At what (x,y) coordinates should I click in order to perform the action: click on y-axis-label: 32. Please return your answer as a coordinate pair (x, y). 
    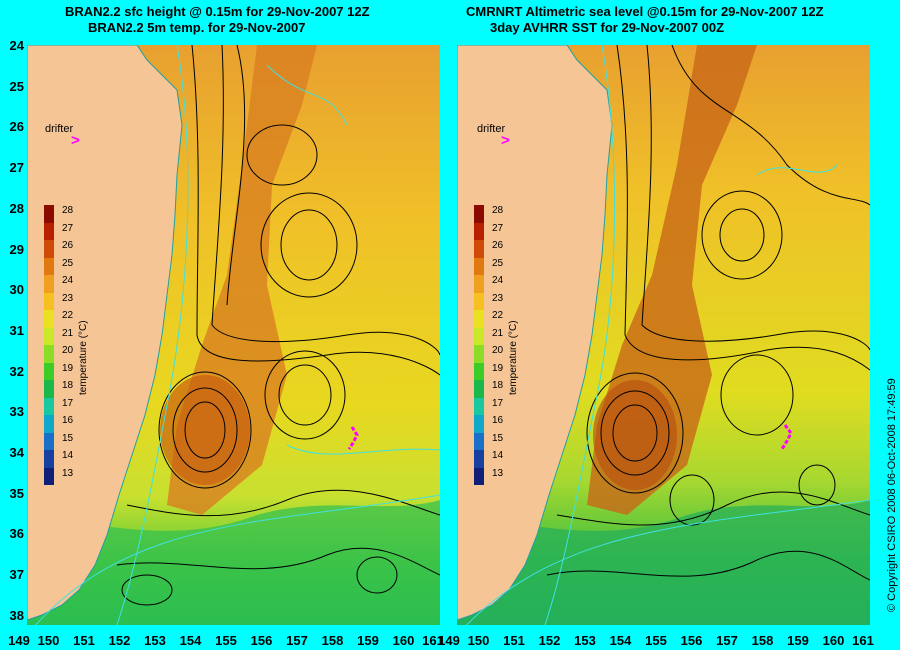
    Looking at the image, I should click on (16, 371).